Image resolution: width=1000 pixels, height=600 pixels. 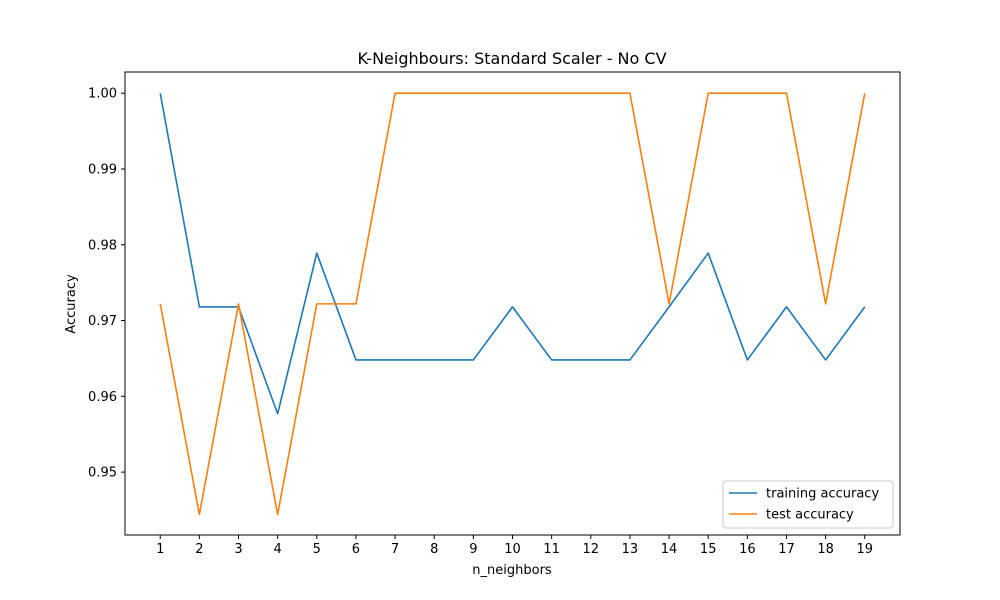 What do you see at coordinates (238, 549) in the screenshot?
I see `x-tick-label: 3` at bounding box center [238, 549].